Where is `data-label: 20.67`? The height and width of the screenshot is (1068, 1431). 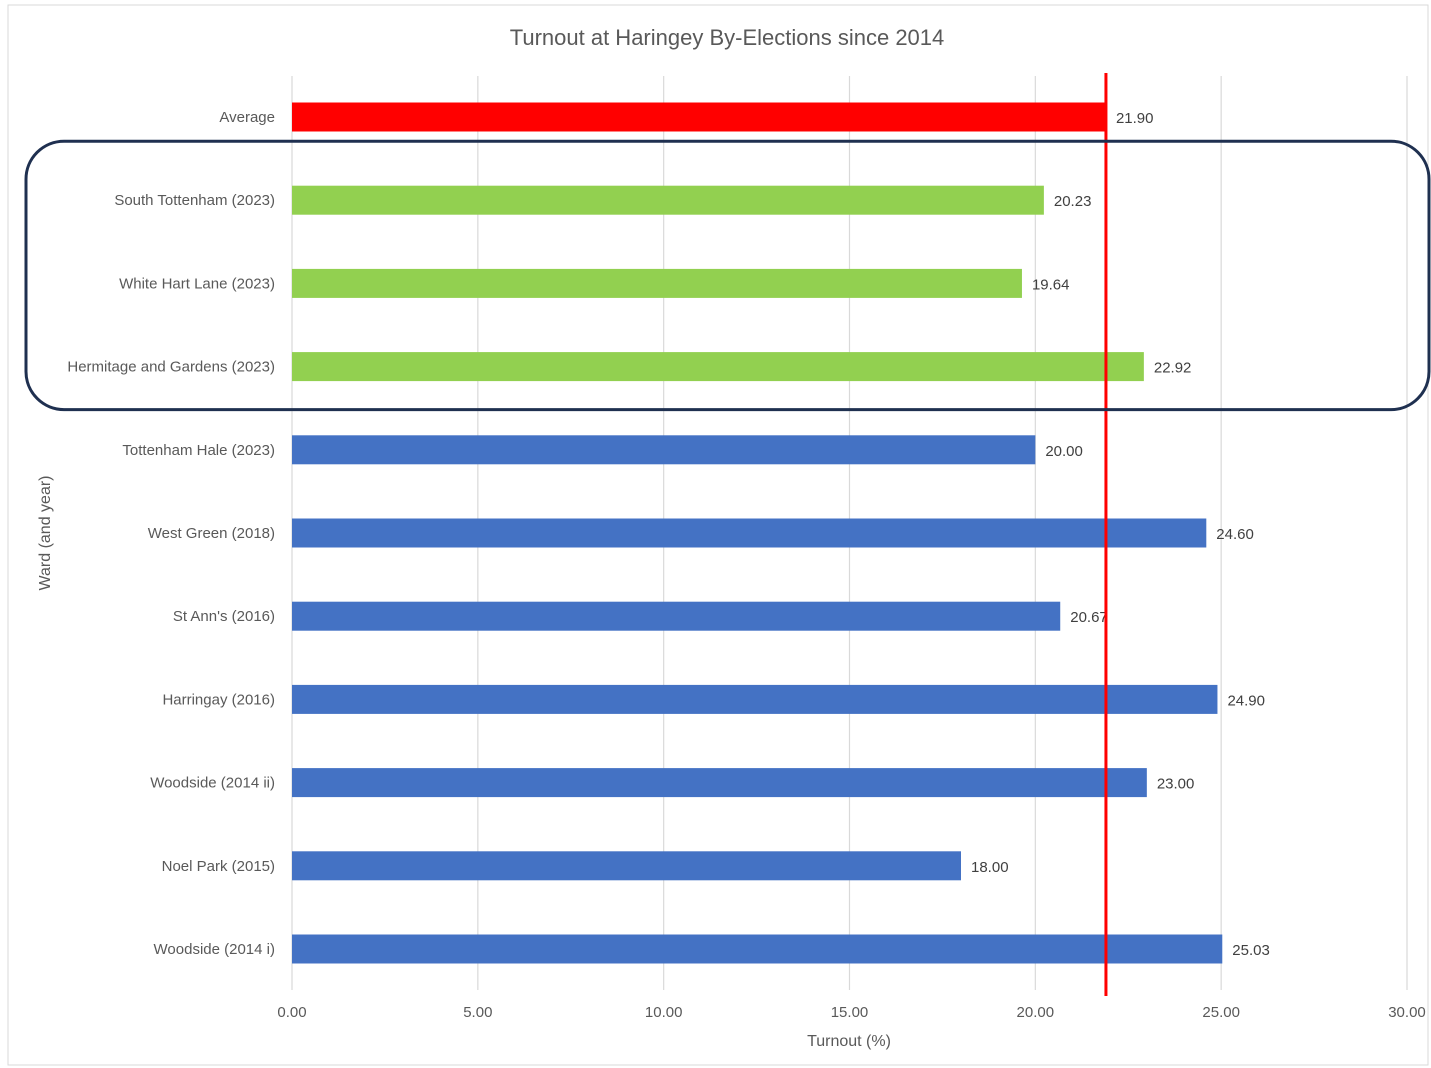
data-label: 20.67 is located at coordinates (1089, 617).